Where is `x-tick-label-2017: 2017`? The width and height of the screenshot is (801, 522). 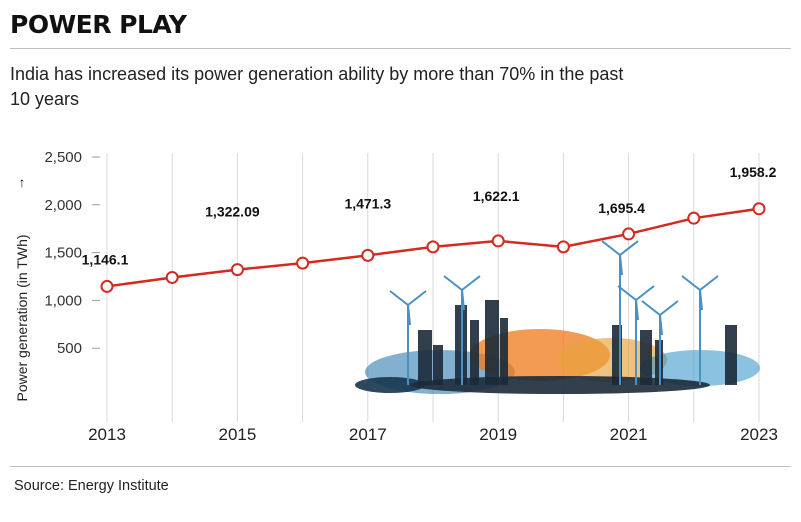 x-tick-label-2017: 2017 is located at coordinates (368, 434).